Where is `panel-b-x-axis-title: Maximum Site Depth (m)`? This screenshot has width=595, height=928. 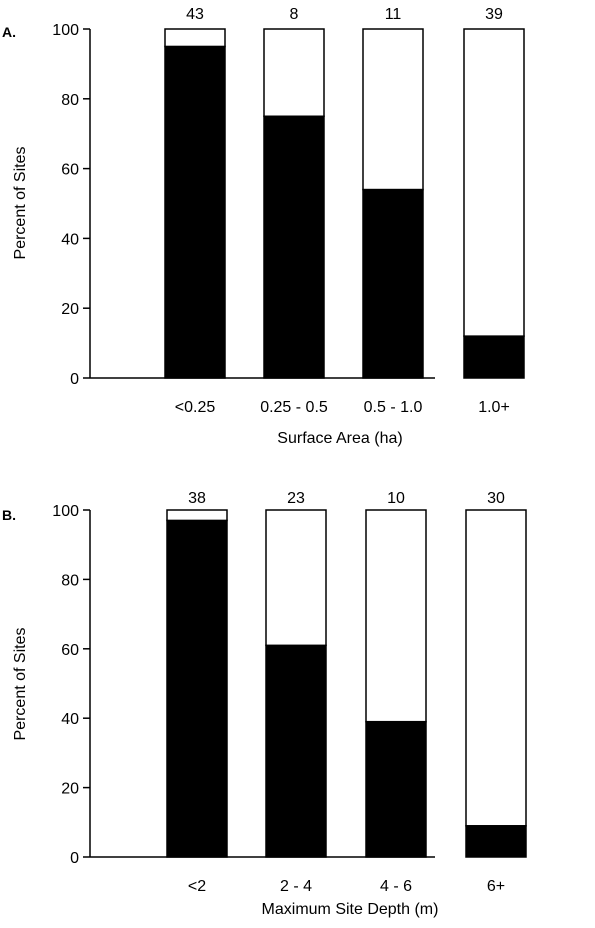 panel-b-x-axis-title: Maximum Site Depth (m) is located at coordinates (350, 909).